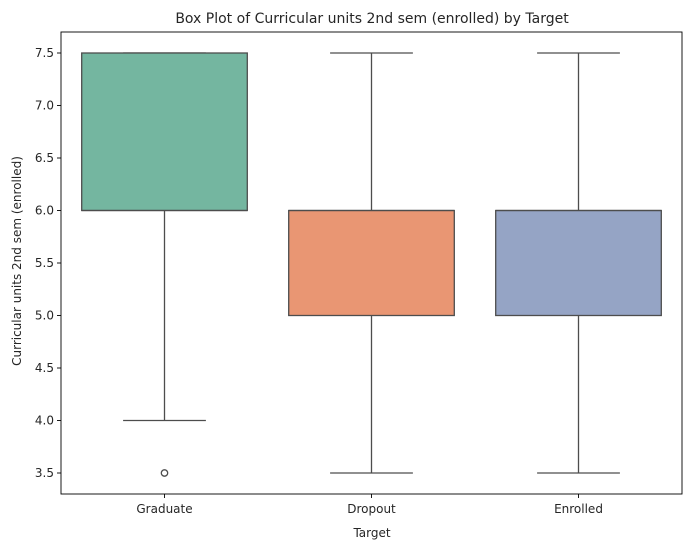 The height and width of the screenshot is (547, 691). Describe the element at coordinates (44, 368) in the screenshot. I see `y-tick-label: 4.5` at that location.